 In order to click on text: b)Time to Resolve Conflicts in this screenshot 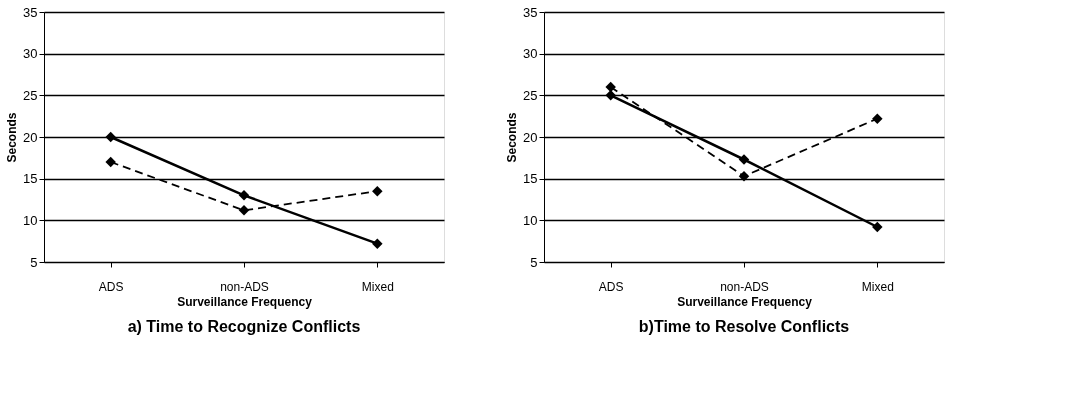, I will do `click(744, 326)`.